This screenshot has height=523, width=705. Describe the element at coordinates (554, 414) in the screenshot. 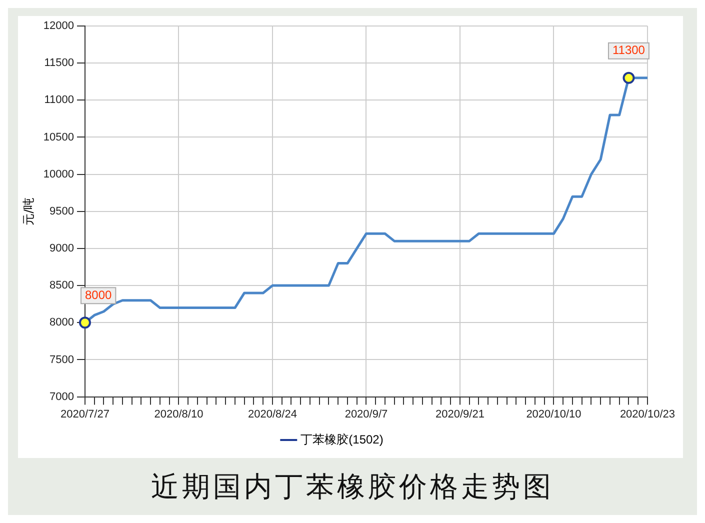

I see `x-tick-label: 2020/10/10` at that location.